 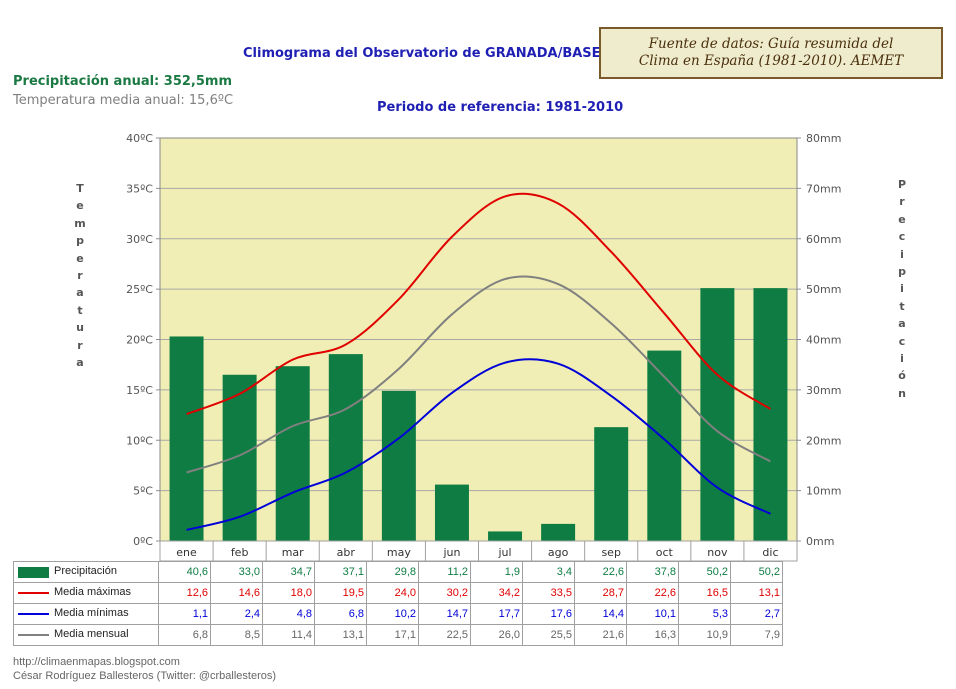 I want to click on axis-label-letter: ó, so click(x=902, y=376).